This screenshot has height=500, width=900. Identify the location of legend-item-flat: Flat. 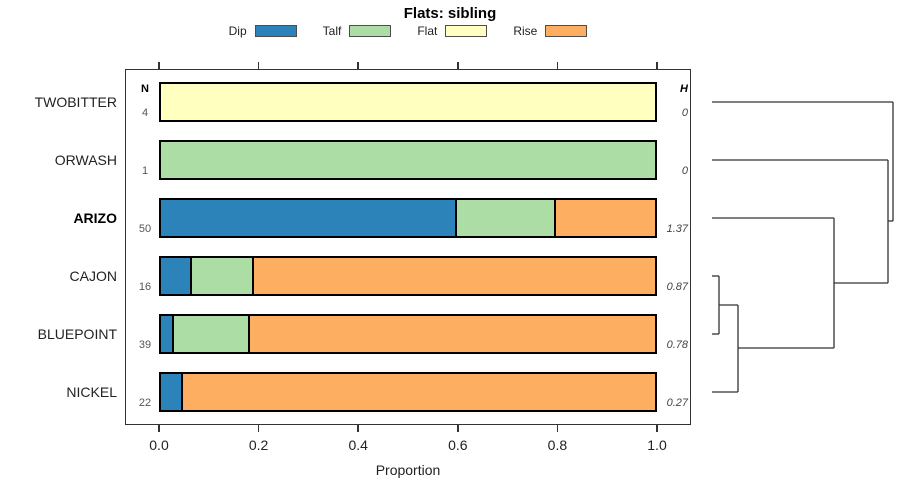
(452, 31).